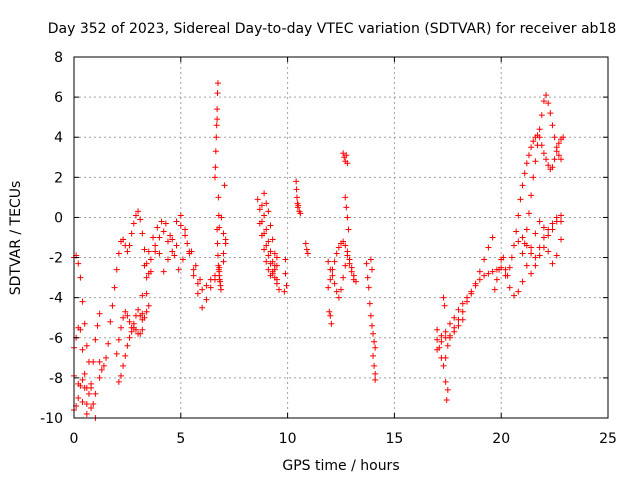 The image size is (640, 480). What do you see at coordinates (288, 439) in the screenshot?
I see `x-tick-label: 10` at bounding box center [288, 439].